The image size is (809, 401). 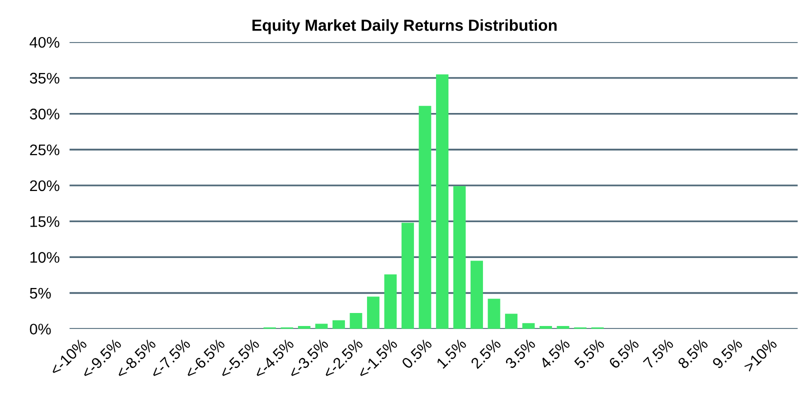 I want to click on y-tick-label: 30%, so click(x=45, y=114).